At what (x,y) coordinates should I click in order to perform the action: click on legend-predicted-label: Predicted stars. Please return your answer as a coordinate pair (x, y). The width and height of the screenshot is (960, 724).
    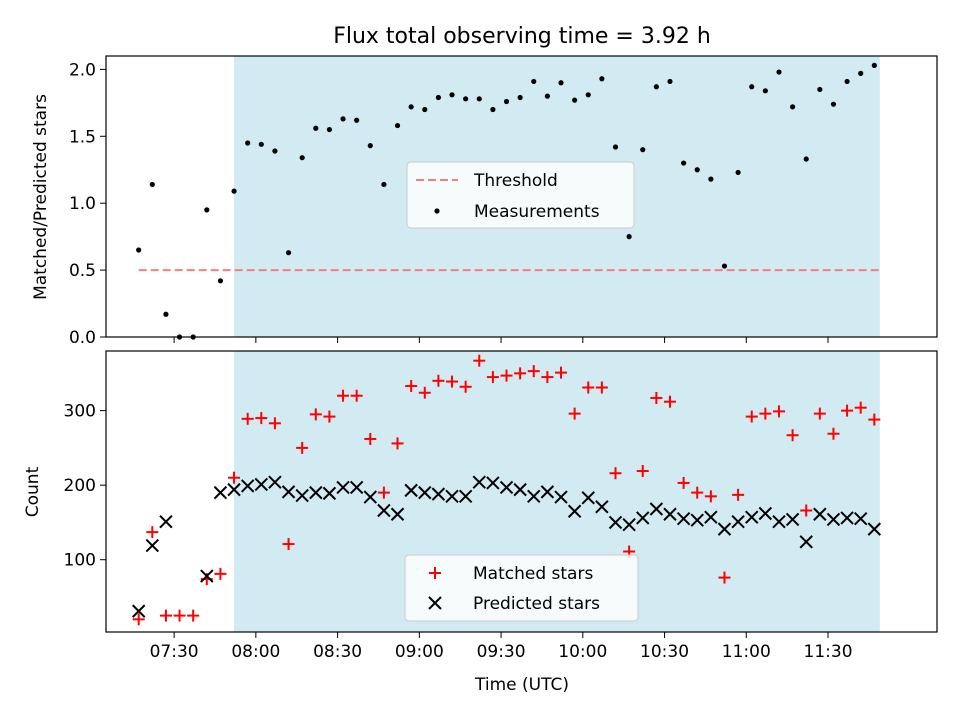
    Looking at the image, I should click on (536, 604).